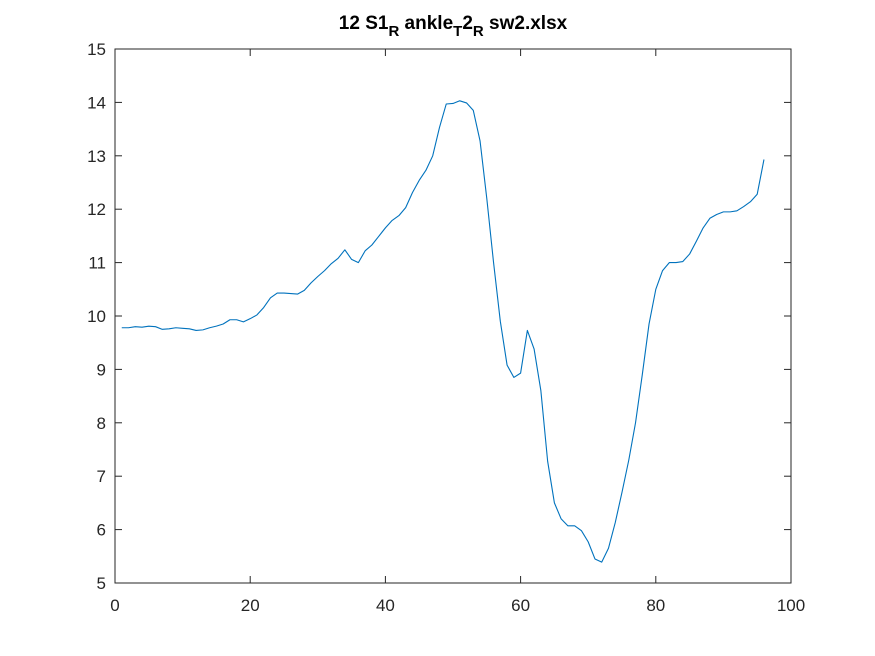 The width and height of the screenshot is (875, 656). What do you see at coordinates (791, 605) in the screenshot?
I see `x-tick-label: 100` at bounding box center [791, 605].